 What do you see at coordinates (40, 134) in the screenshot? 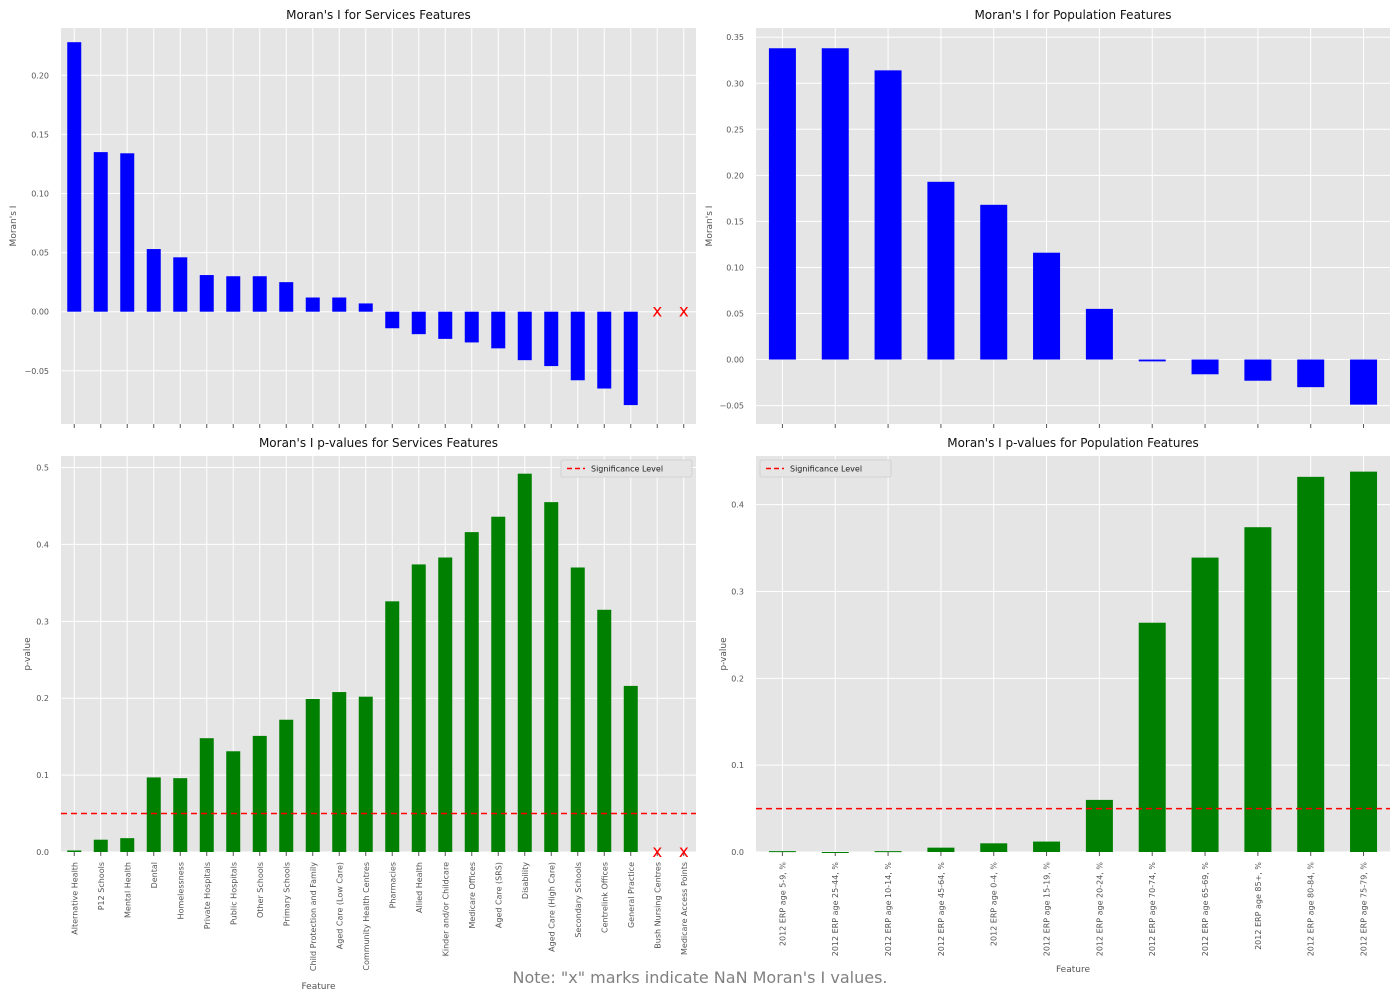
I see `y-tick-label: 0.15` at bounding box center [40, 134].